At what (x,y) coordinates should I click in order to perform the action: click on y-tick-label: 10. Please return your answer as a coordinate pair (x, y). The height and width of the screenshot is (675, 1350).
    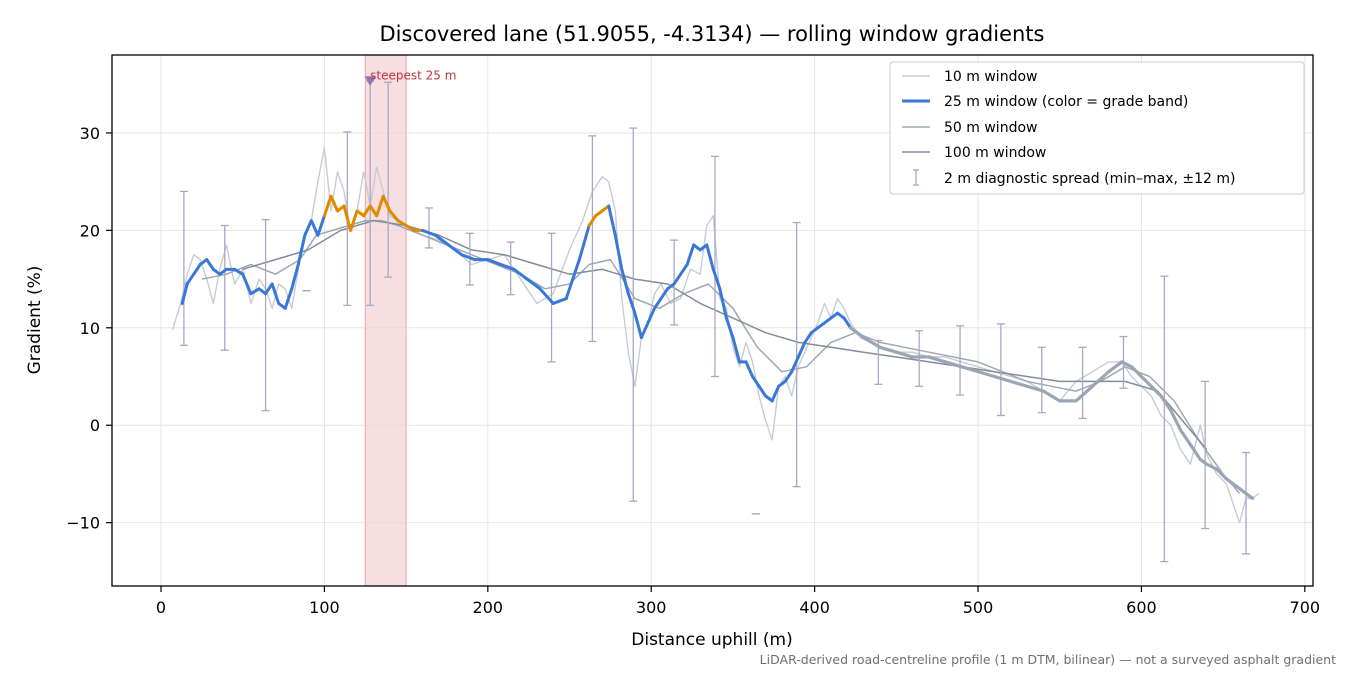
    Looking at the image, I should click on (90, 328).